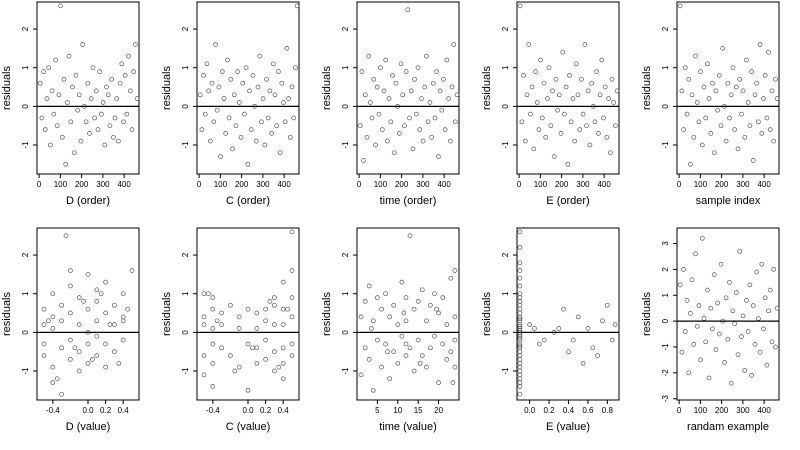 The image size is (800, 450). I want to click on x-tick-label: 0.0, so click(248, 410).